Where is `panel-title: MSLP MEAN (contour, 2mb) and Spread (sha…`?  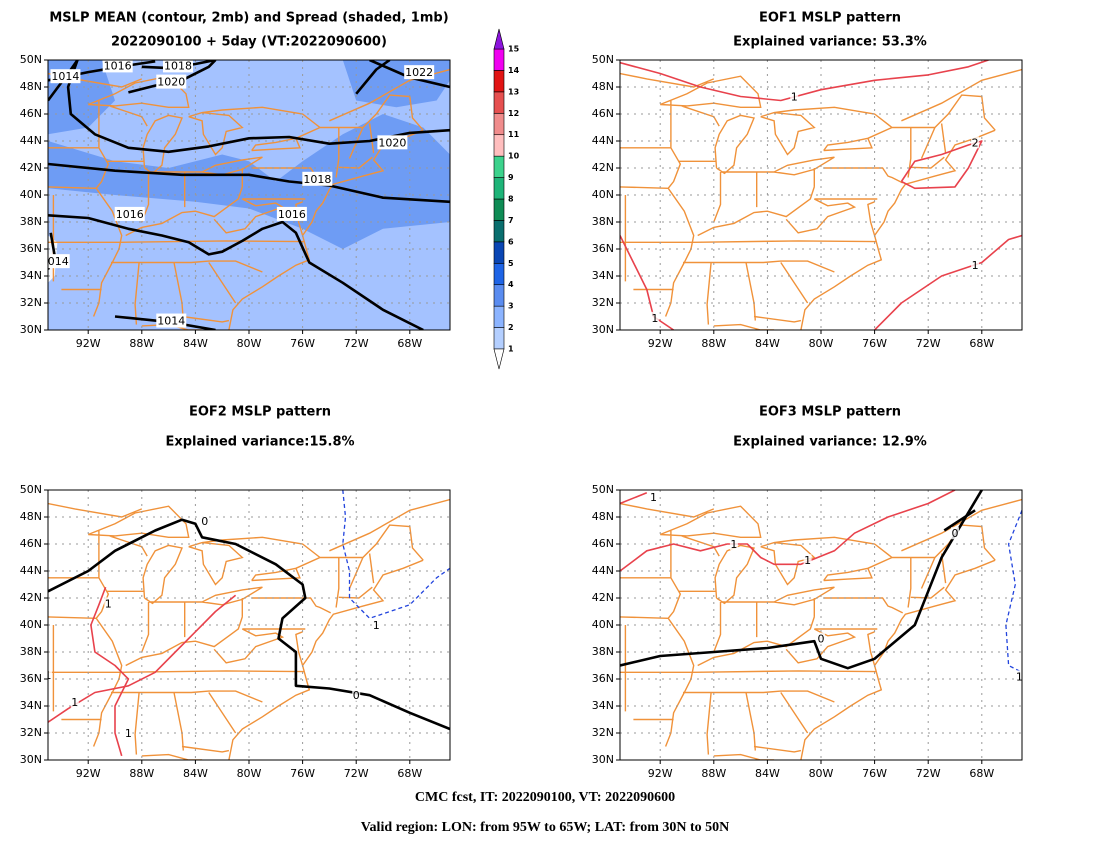 panel-title: MSLP MEAN (contour, 2mb) and Spread (sha… is located at coordinates (248, 18).